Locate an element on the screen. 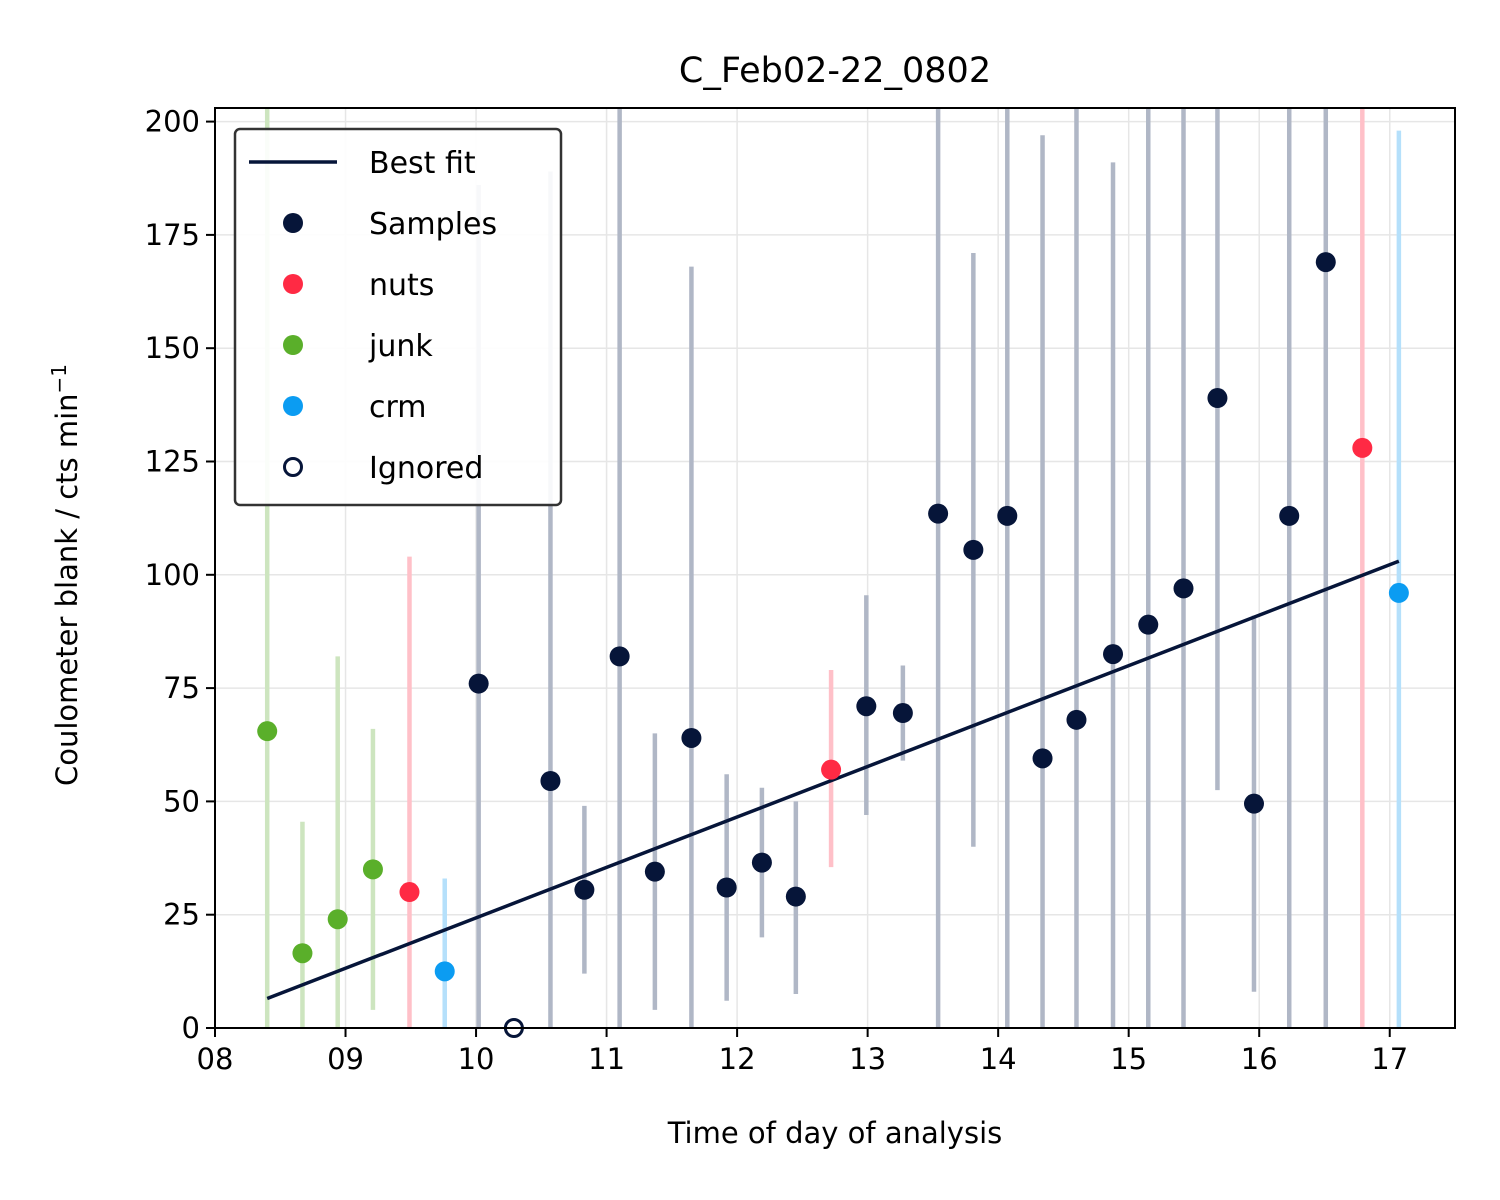 This screenshot has height=1200, width=1500. x-tick-label: 12 is located at coordinates (737, 1059).